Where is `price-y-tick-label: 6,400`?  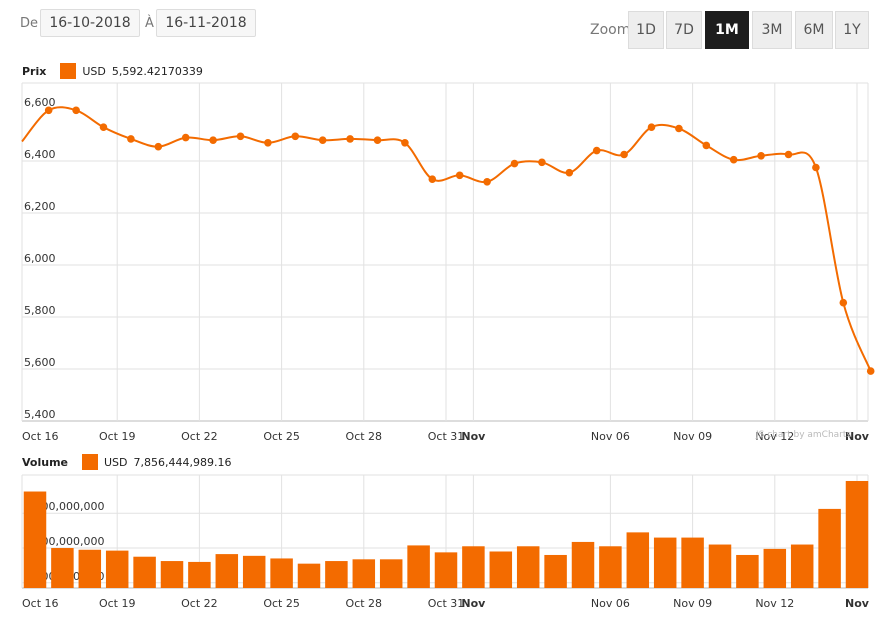
price-y-tick-label: 6,400 is located at coordinates (40, 154).